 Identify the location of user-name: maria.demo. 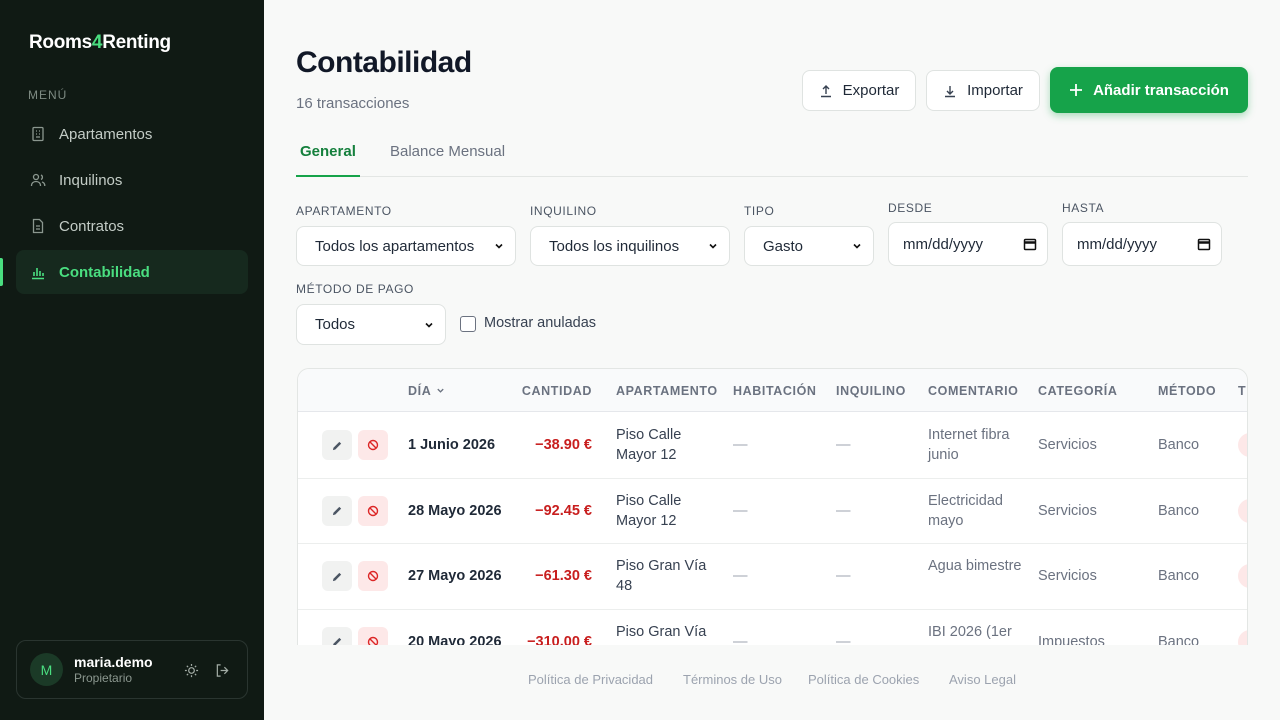
(113, 662).